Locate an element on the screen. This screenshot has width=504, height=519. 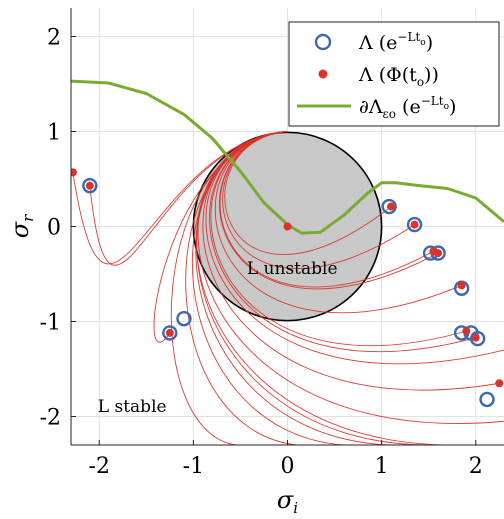
y-tick-label: 0 is located at coordinates (54, 228).